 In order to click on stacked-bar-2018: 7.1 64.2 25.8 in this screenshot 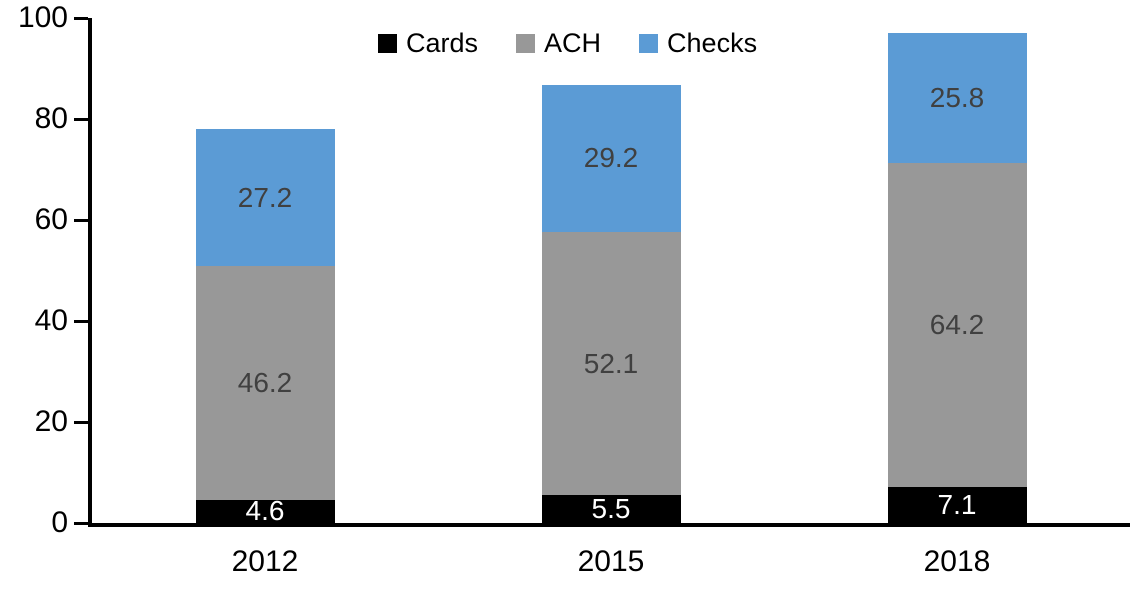, I will do `click(957, 277)`.